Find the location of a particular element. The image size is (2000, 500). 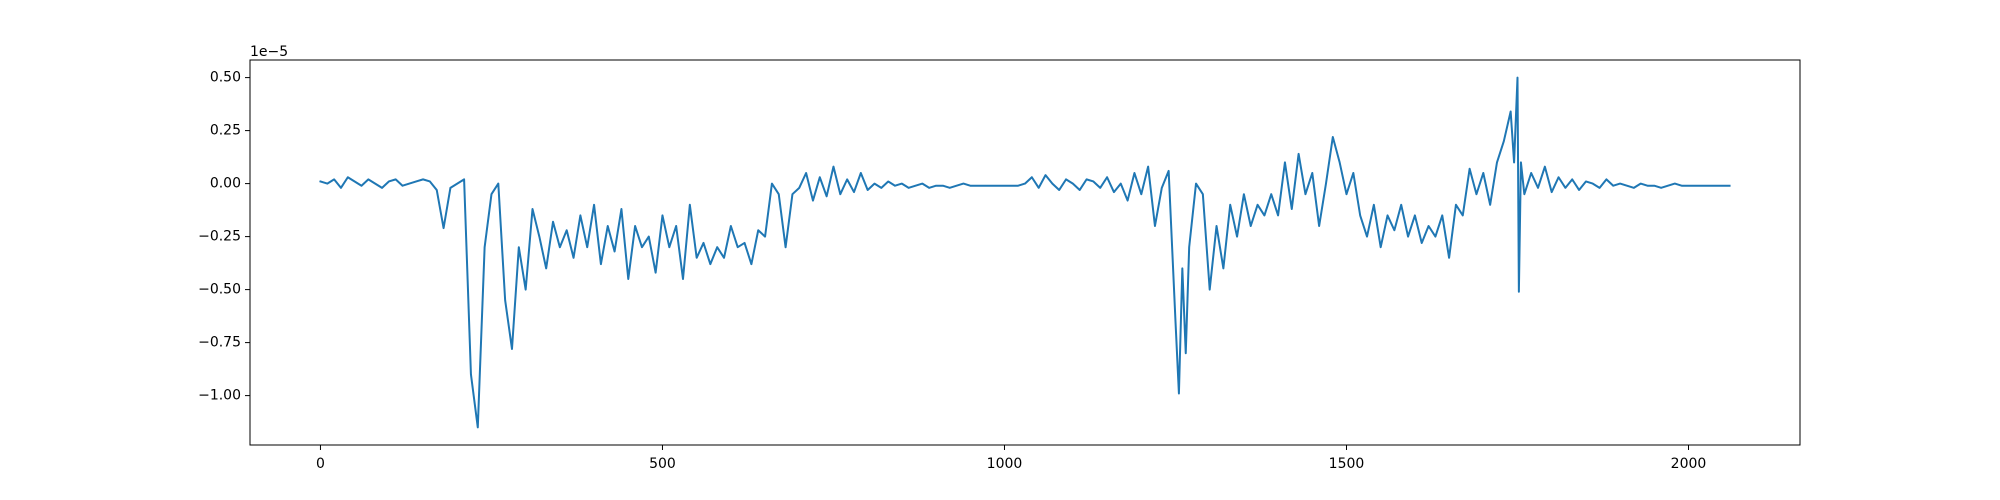

x-tick-label: 1000 is located at coordinates (1005, 464).